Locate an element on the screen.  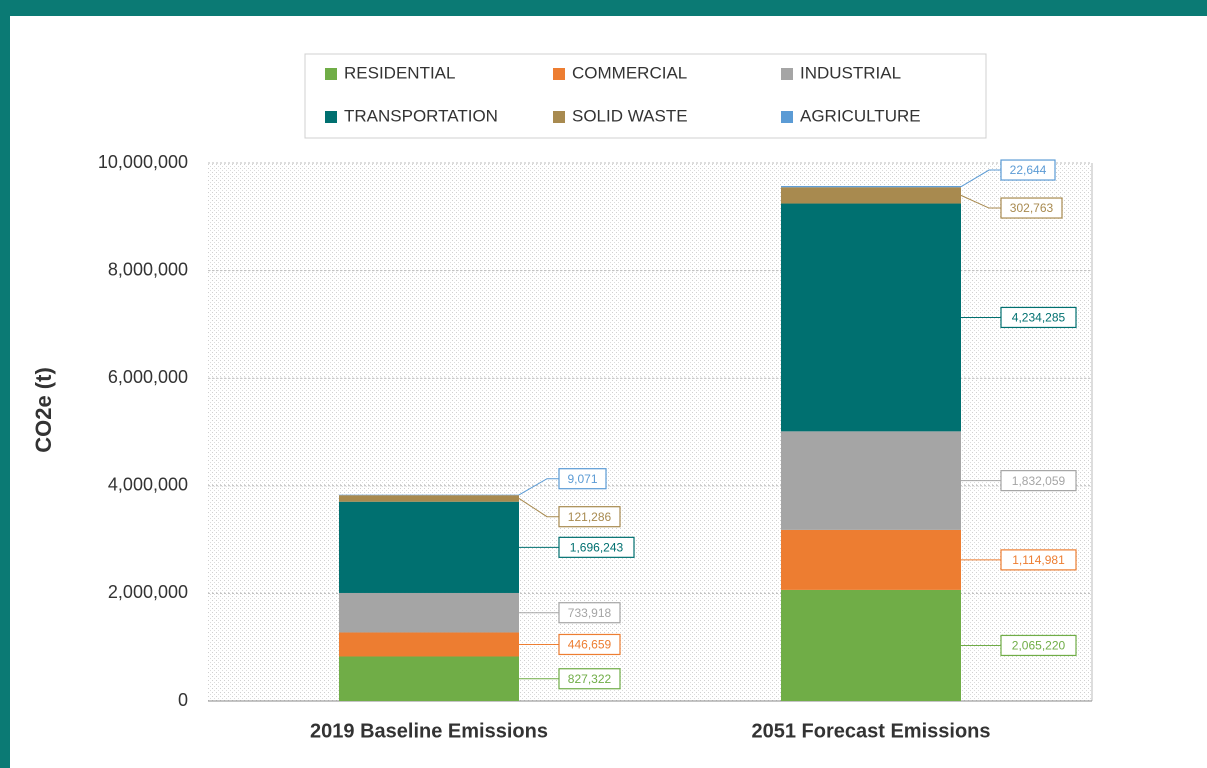
legend-box is located at coordinates (645, 96).